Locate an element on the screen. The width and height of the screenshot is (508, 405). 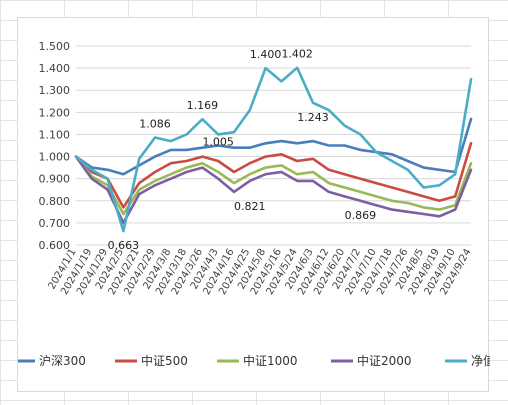
y-tick-label: 1.000 is located at coordinates (55, 157).